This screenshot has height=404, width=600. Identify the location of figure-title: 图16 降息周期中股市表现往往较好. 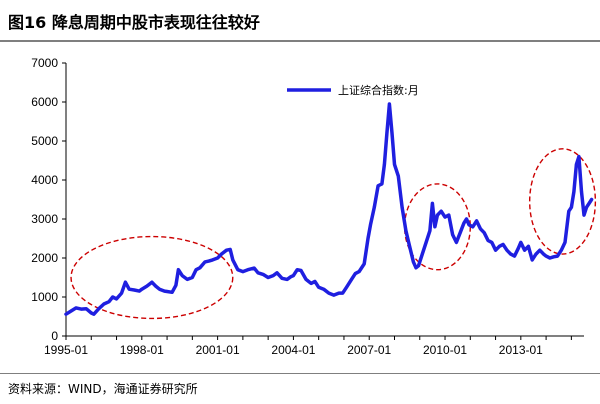
(134, 22).